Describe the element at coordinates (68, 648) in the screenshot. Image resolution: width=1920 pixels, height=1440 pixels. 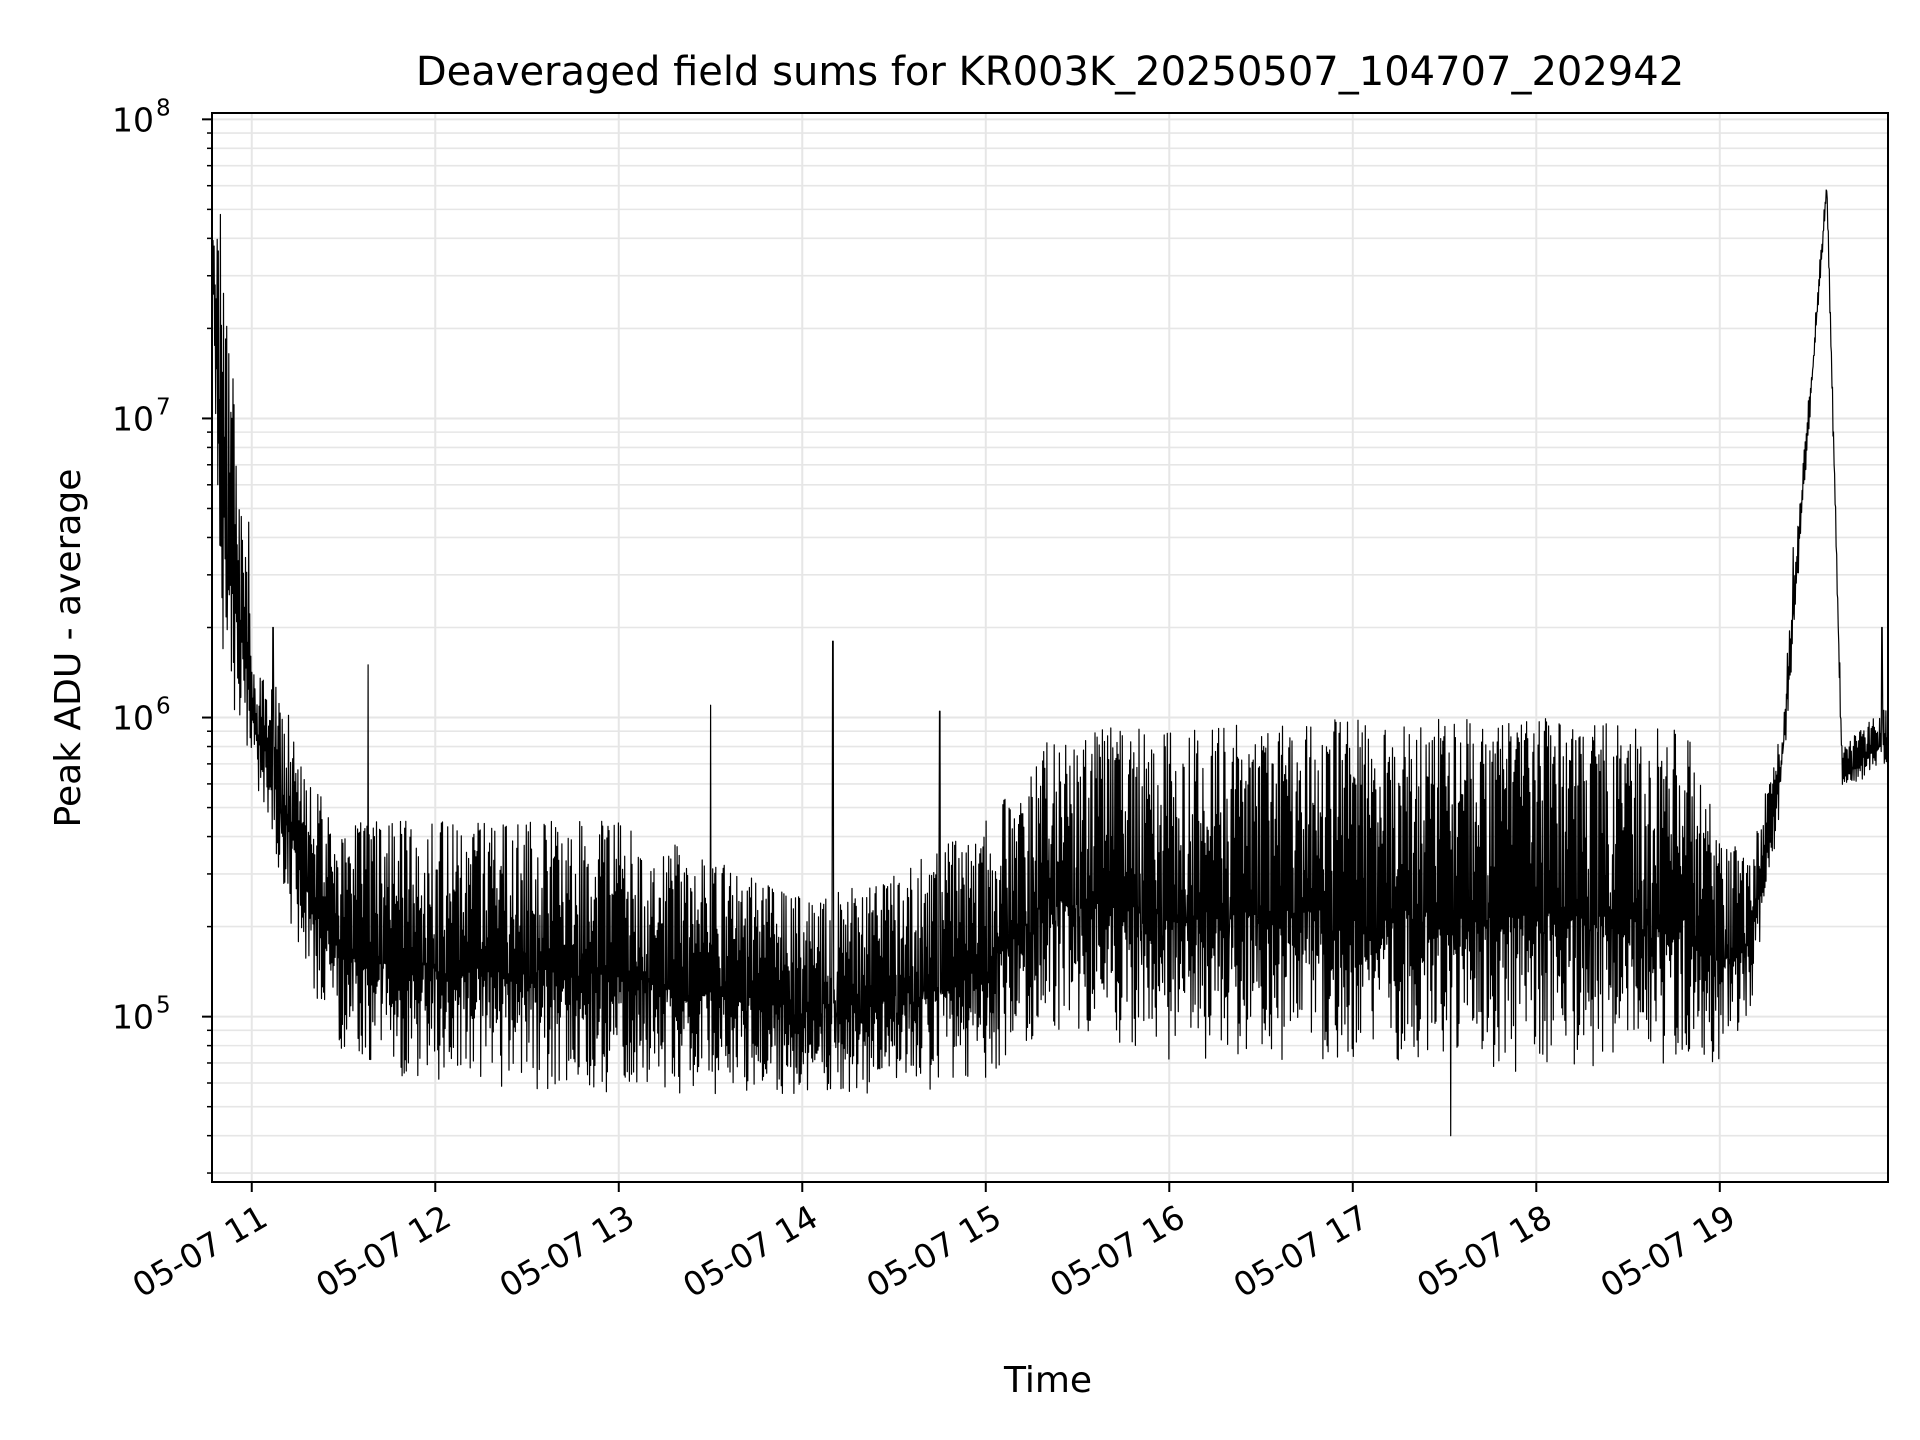
I see `y-axis-label: Peak ADU - average` at that location.